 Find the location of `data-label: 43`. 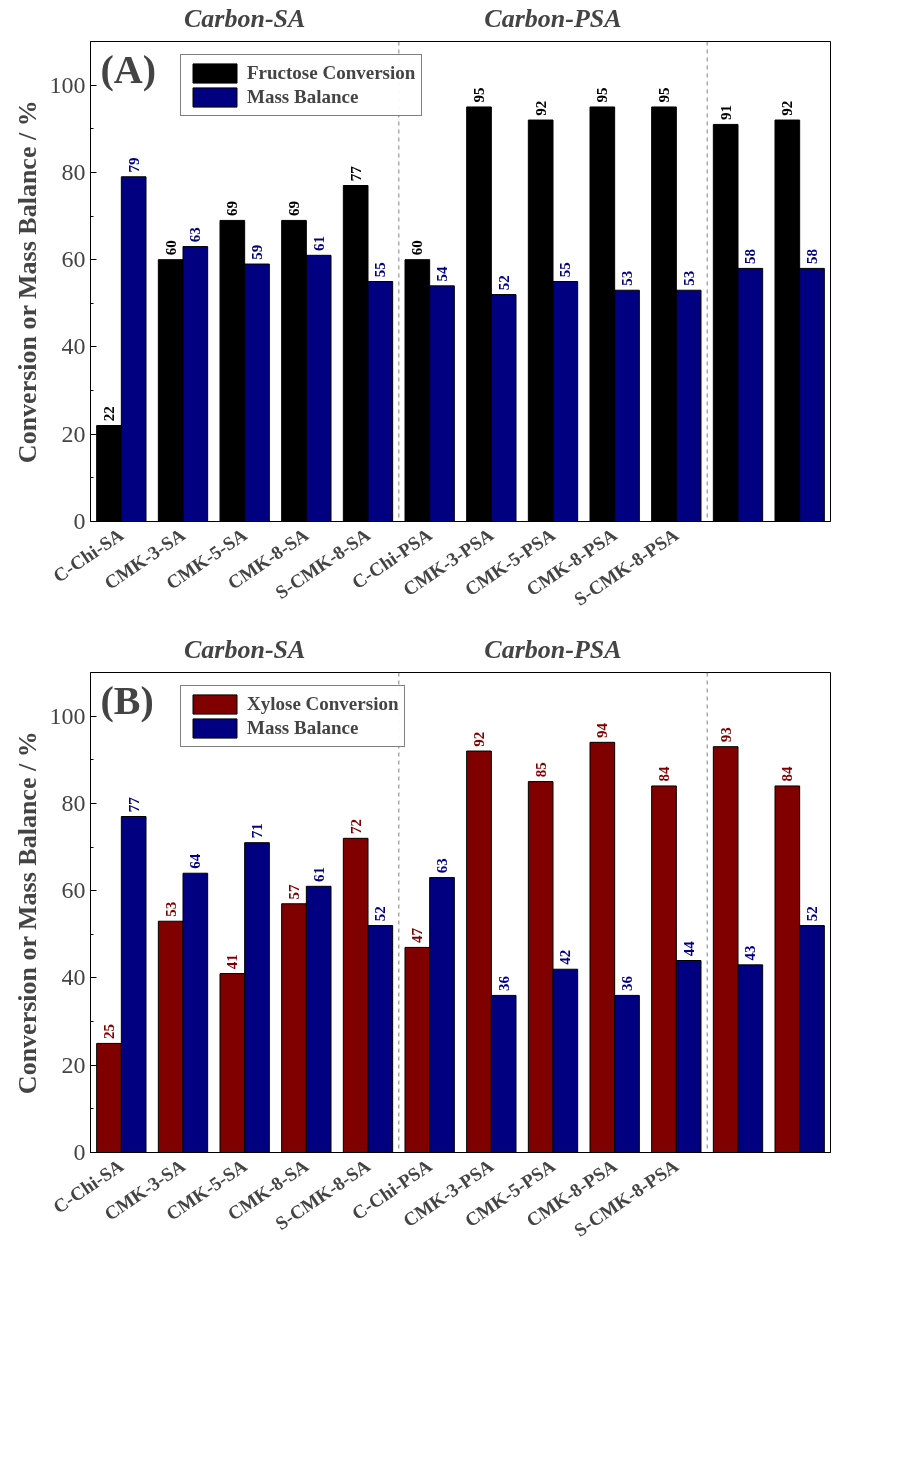

data-label: 43 is located at coordinates (750, 953).